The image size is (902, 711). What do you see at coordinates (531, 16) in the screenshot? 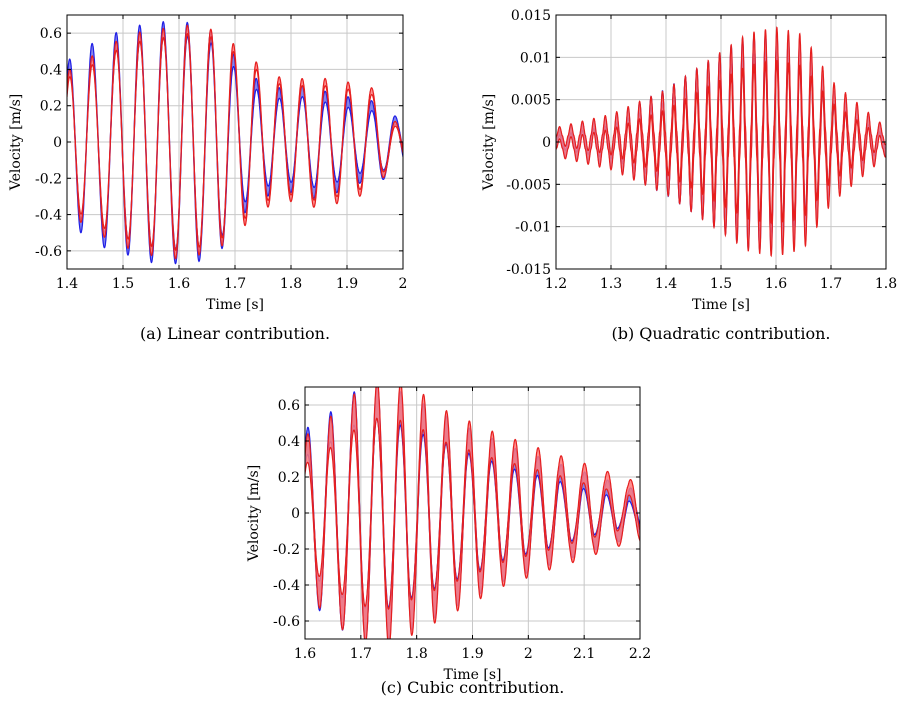
I see `y-tick-label: 0.015` at bounding box center [531, 16].